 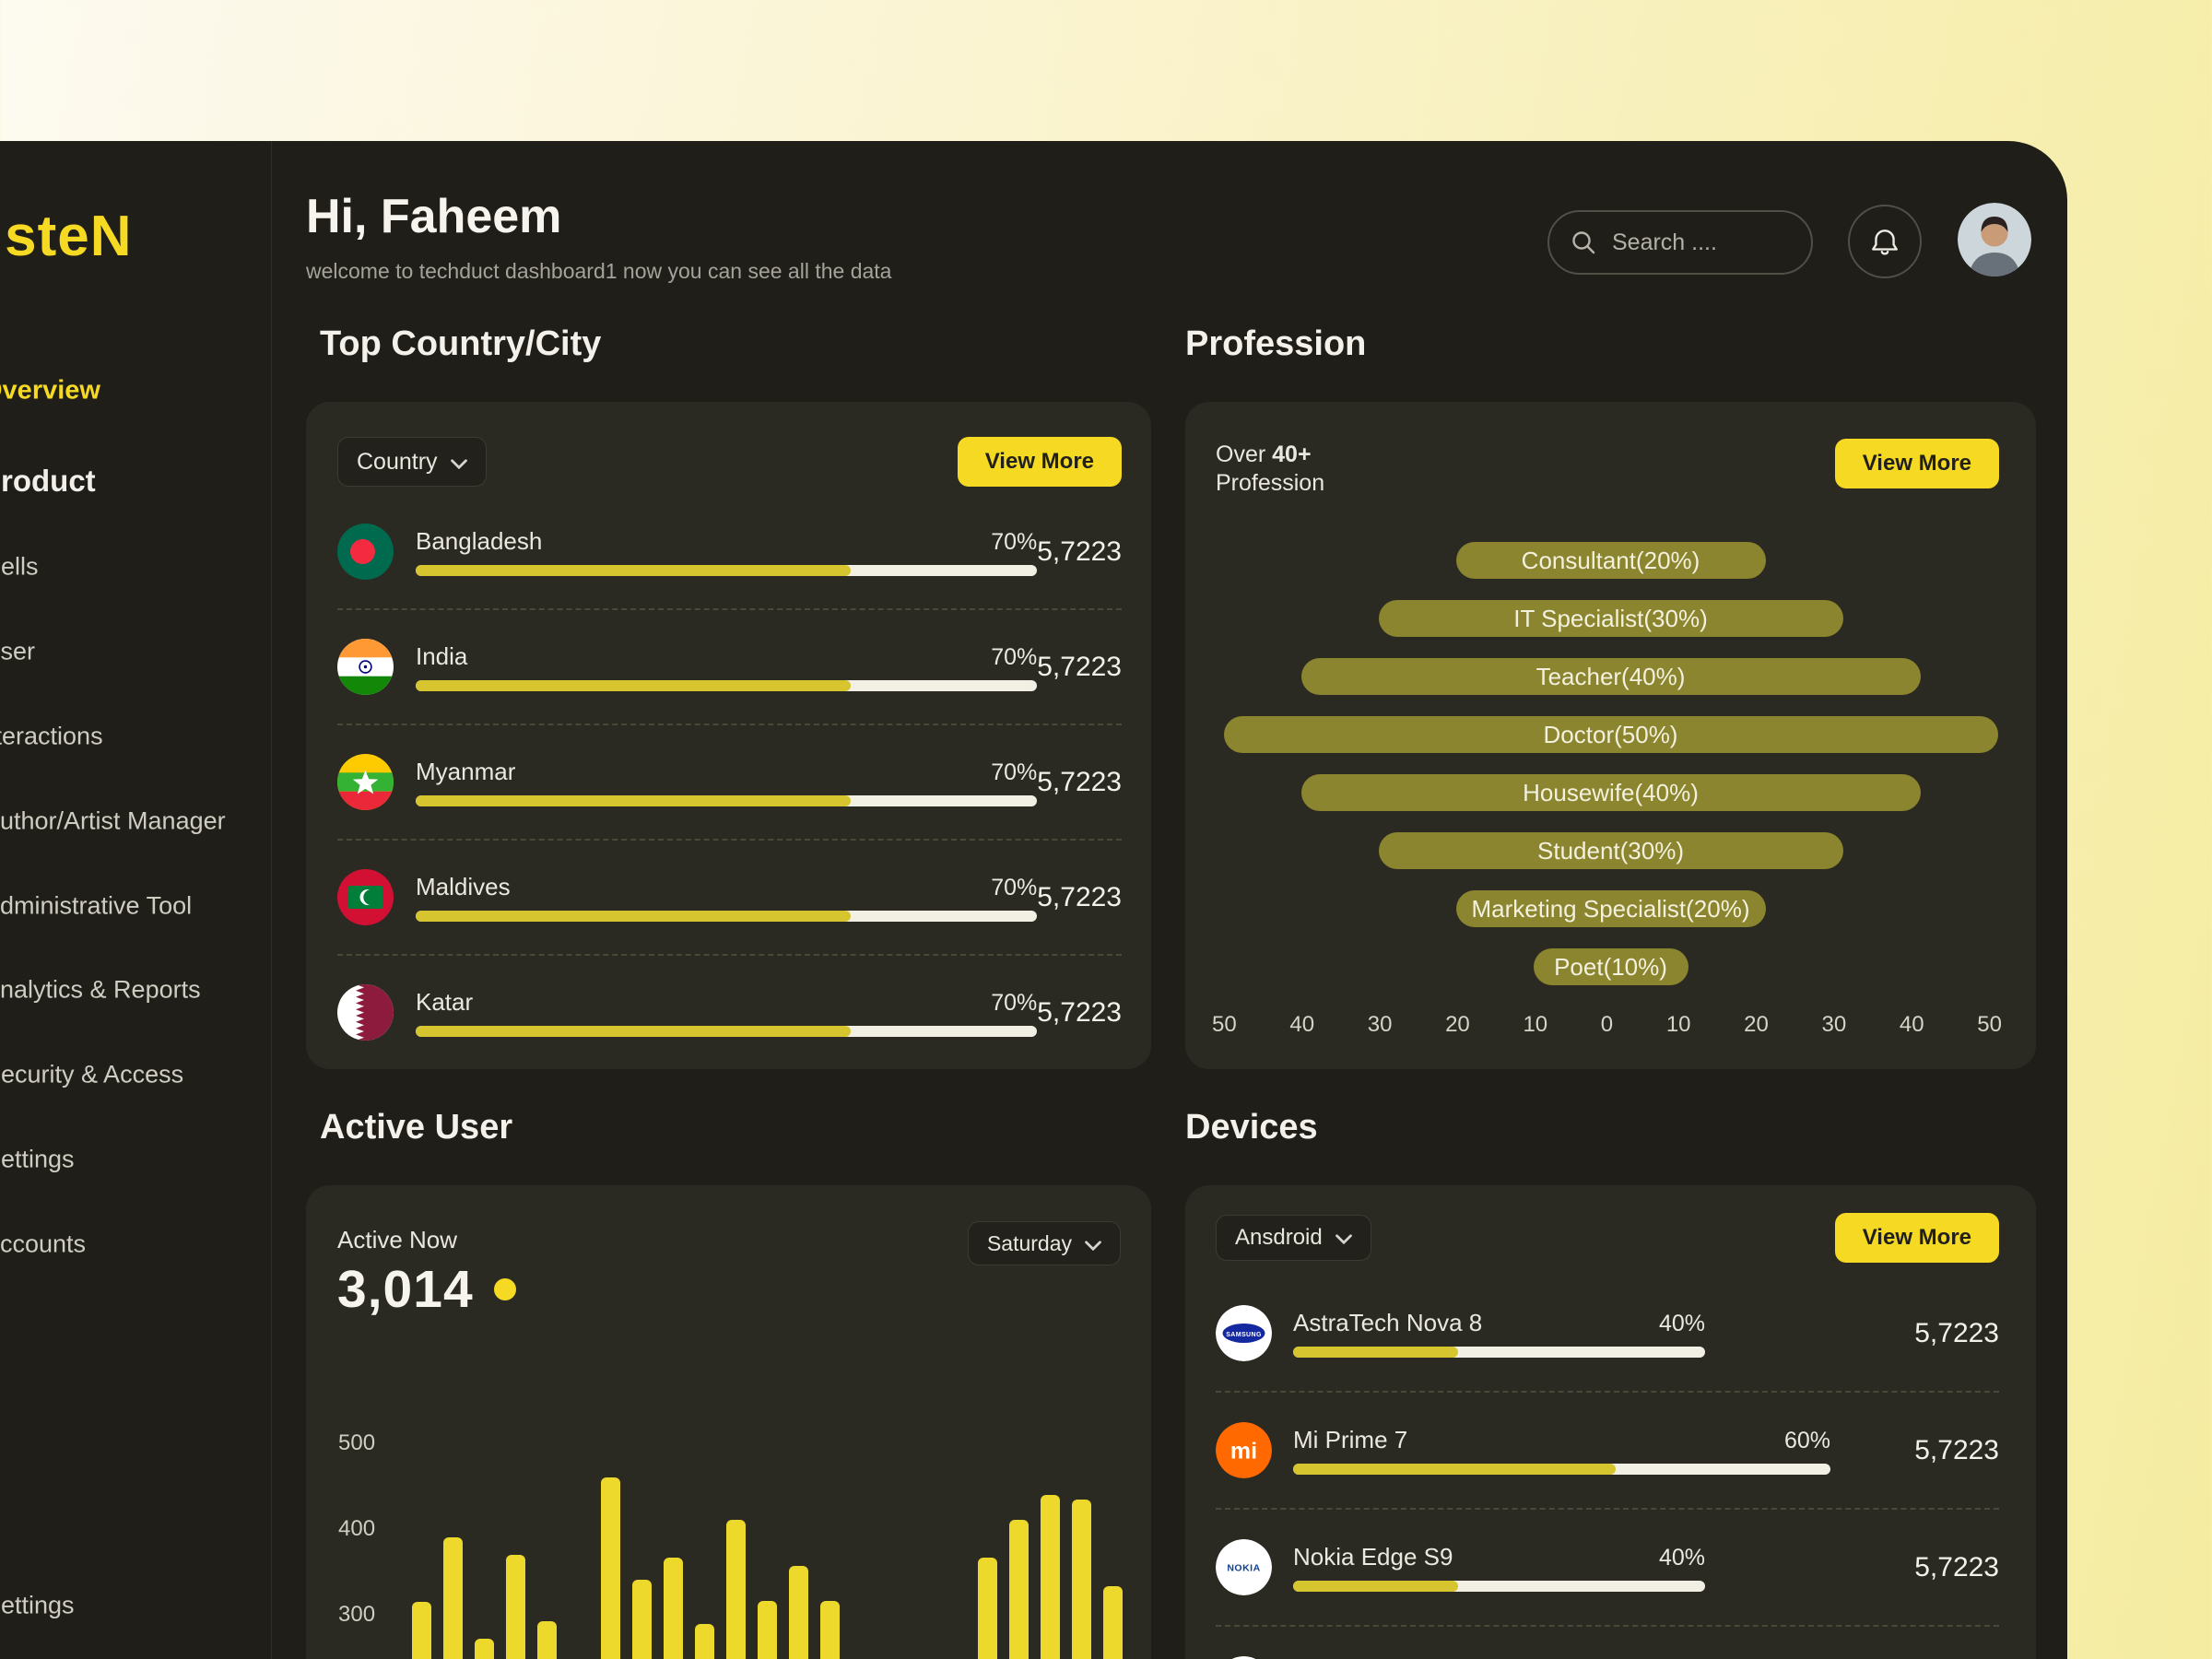 What do you see at coordinates (92, 1074) in the screenshot?
I see `sidebar-item-security-access: Security & Access` at bounding box center [92, 1074].